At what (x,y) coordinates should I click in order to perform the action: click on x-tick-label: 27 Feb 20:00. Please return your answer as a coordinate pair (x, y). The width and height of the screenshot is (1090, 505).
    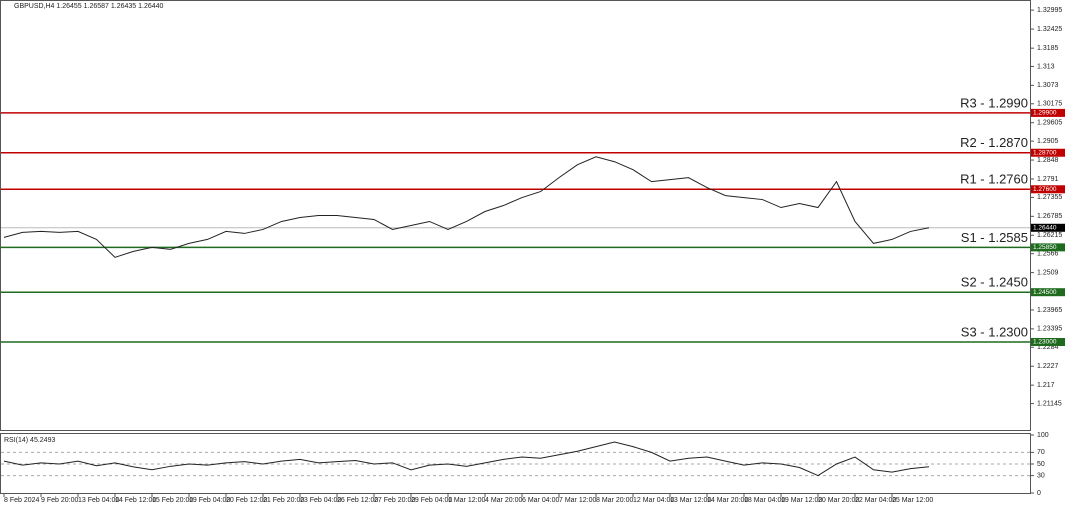
    Looking at the image, I should click on (394, 500).